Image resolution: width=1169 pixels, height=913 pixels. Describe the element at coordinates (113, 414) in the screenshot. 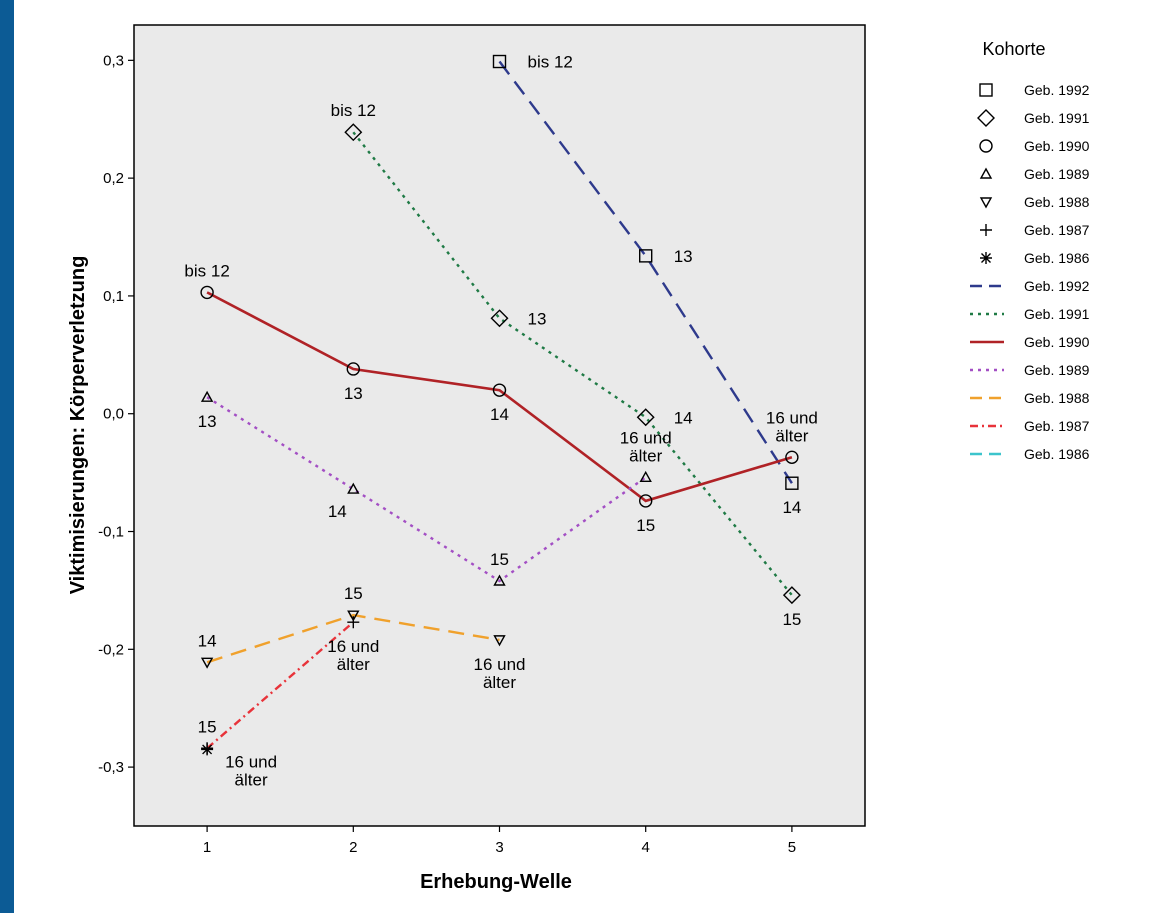

I see `y-tick-label: 0,0` at that location.